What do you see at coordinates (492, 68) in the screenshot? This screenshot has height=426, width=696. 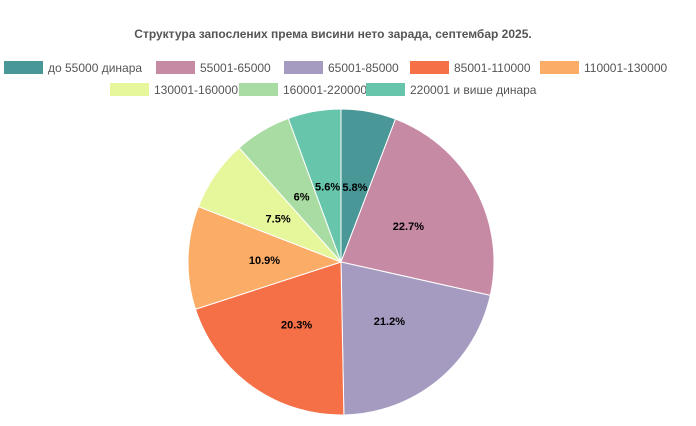 I see `legend-label-4: 85001-110000` at bounding box center [492, 68].